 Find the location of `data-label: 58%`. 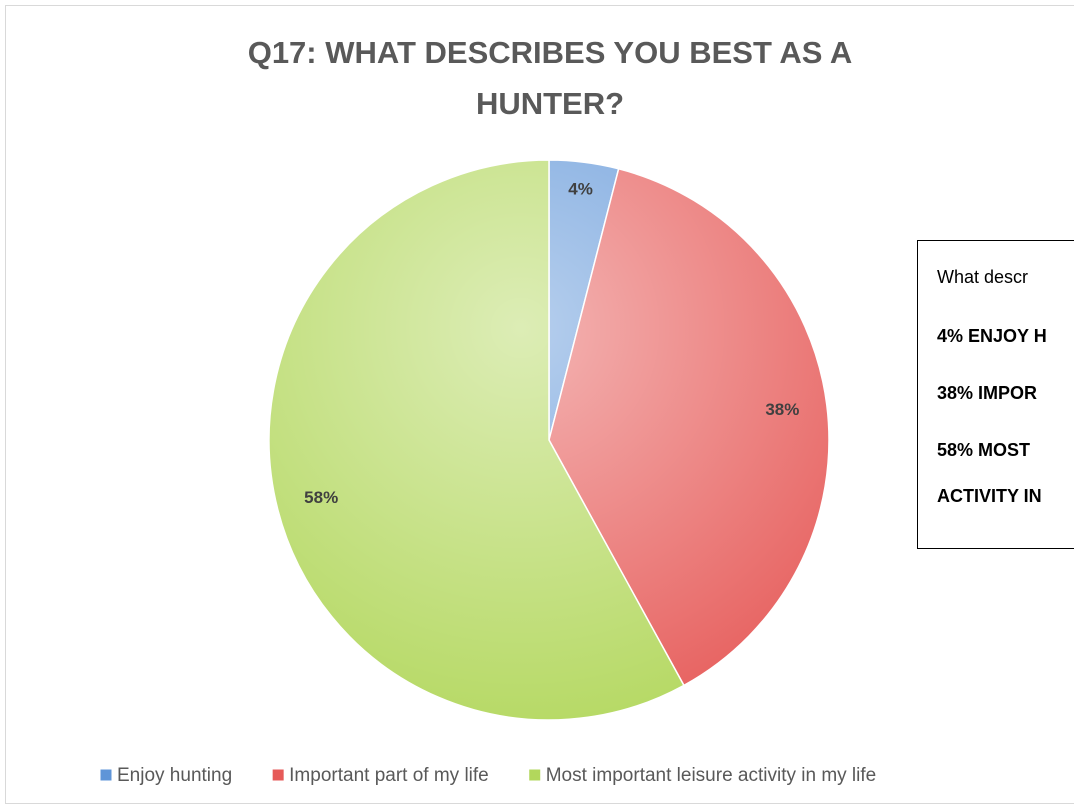

data-label: 58% is located at coordinates (321, 497).